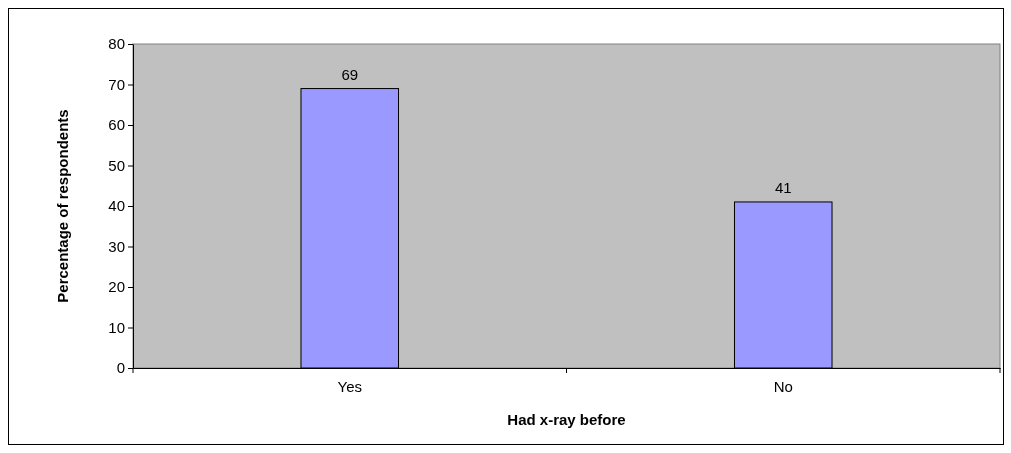 Image resolution: width=1011 pixels, height=453 pixels. I want to click on x-tick-label: Yes, so click(349, 386).